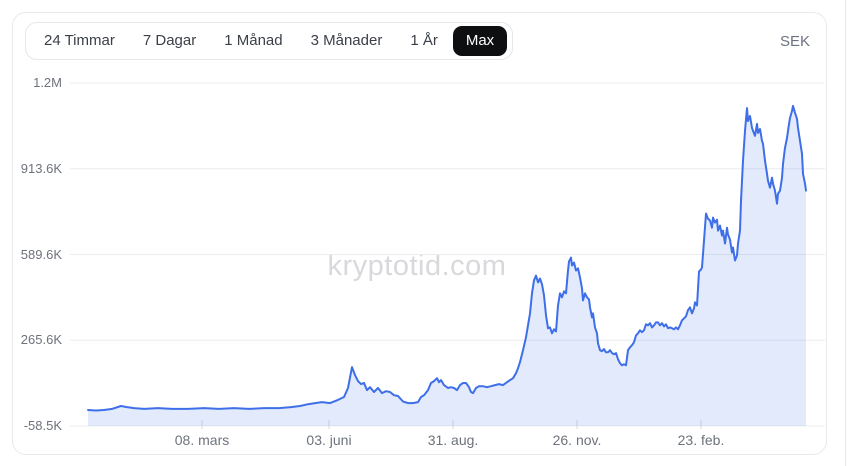  I want to click on y-axis-label: 1.2M, so click(47, 82).